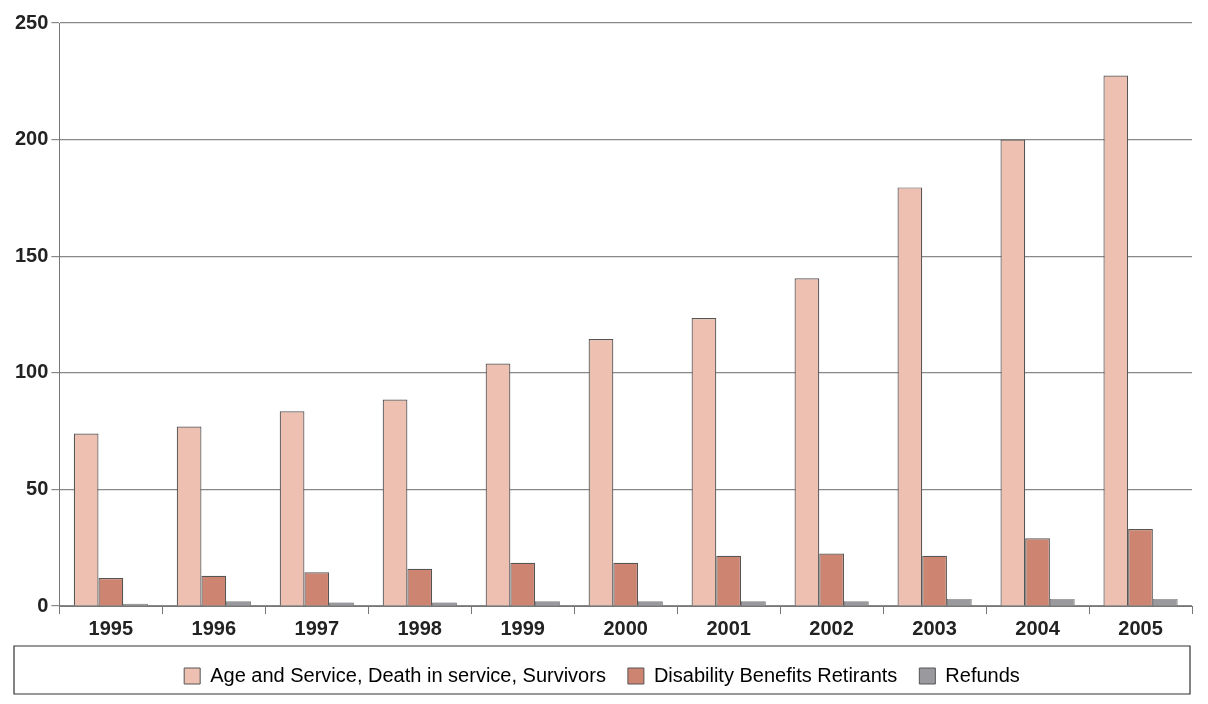 The height and width of the screenshot is (704, 1208). What do you see at coordinates (408, 674) in the screenshot?
I see `legend-label: Age and Service, Death in service, Survivors` at bounding box center [408, 674].